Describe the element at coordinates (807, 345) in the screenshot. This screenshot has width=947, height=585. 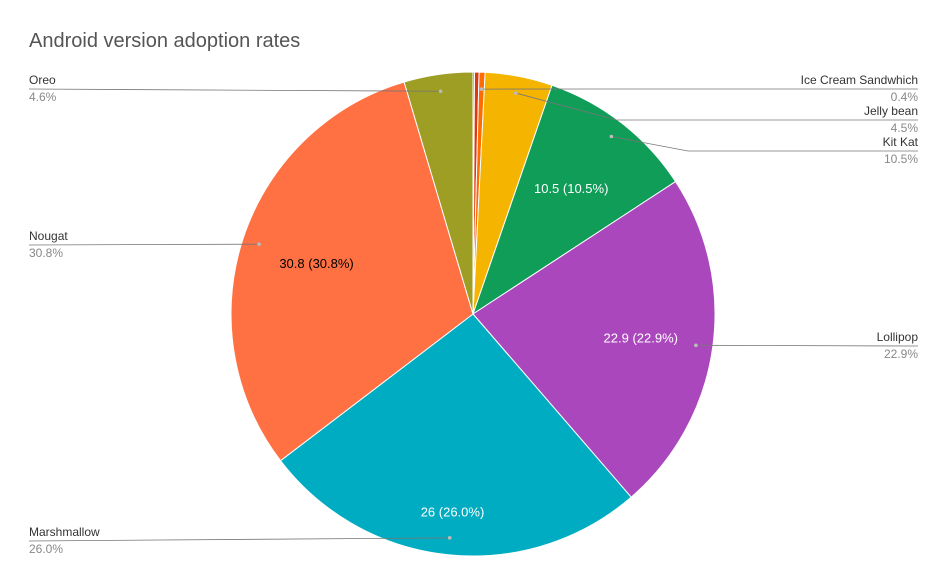
I see `leader-line-lollipop` at that location.